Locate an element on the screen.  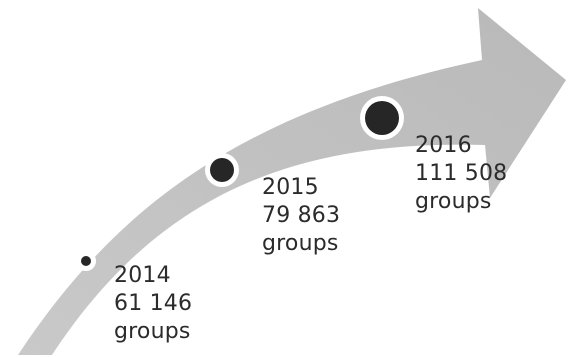
milestone-year: 2015 is located at coordinates (290, 187).